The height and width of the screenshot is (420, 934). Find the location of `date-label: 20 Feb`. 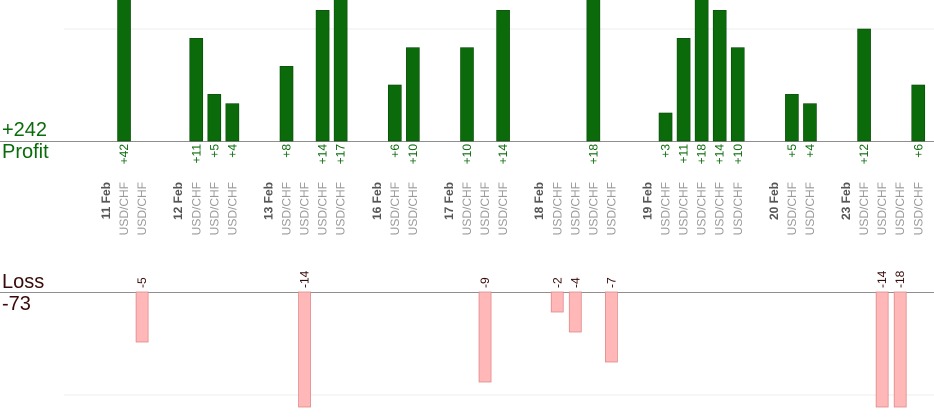

date-label: 20 Feb is located at coordinates (774, 201).